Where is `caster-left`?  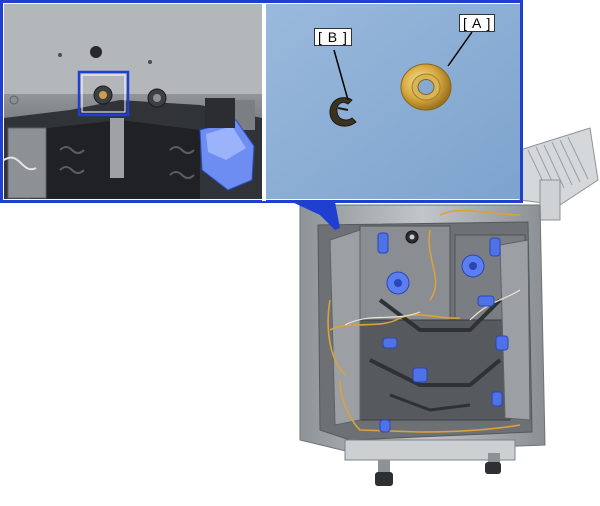
caster-left is located at coordinates (384, 473).